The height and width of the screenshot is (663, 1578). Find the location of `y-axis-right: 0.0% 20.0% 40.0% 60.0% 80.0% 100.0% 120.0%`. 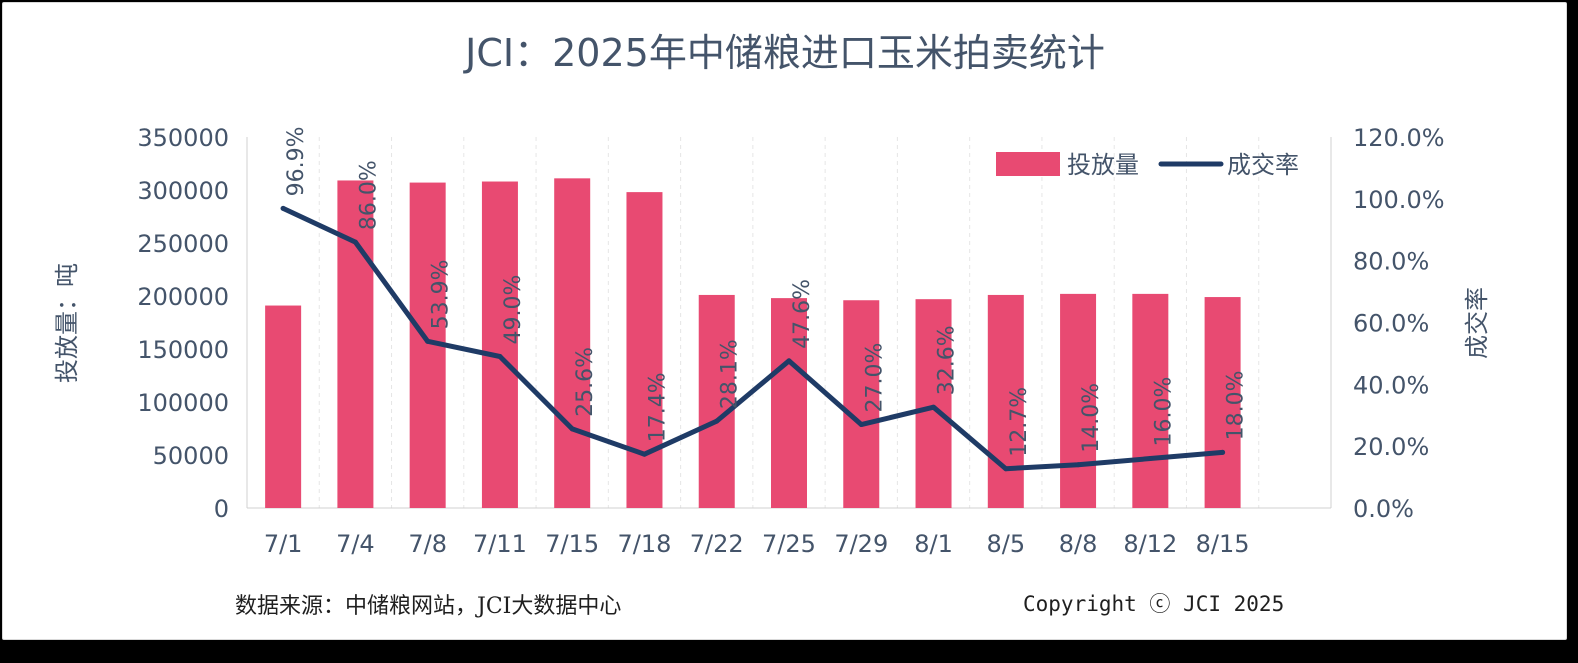

y-axis-right: 0.0% 20.0% 40.0% 60.0% 80.0% 100.0% 120.0% is located at coordinates (1399, 323).